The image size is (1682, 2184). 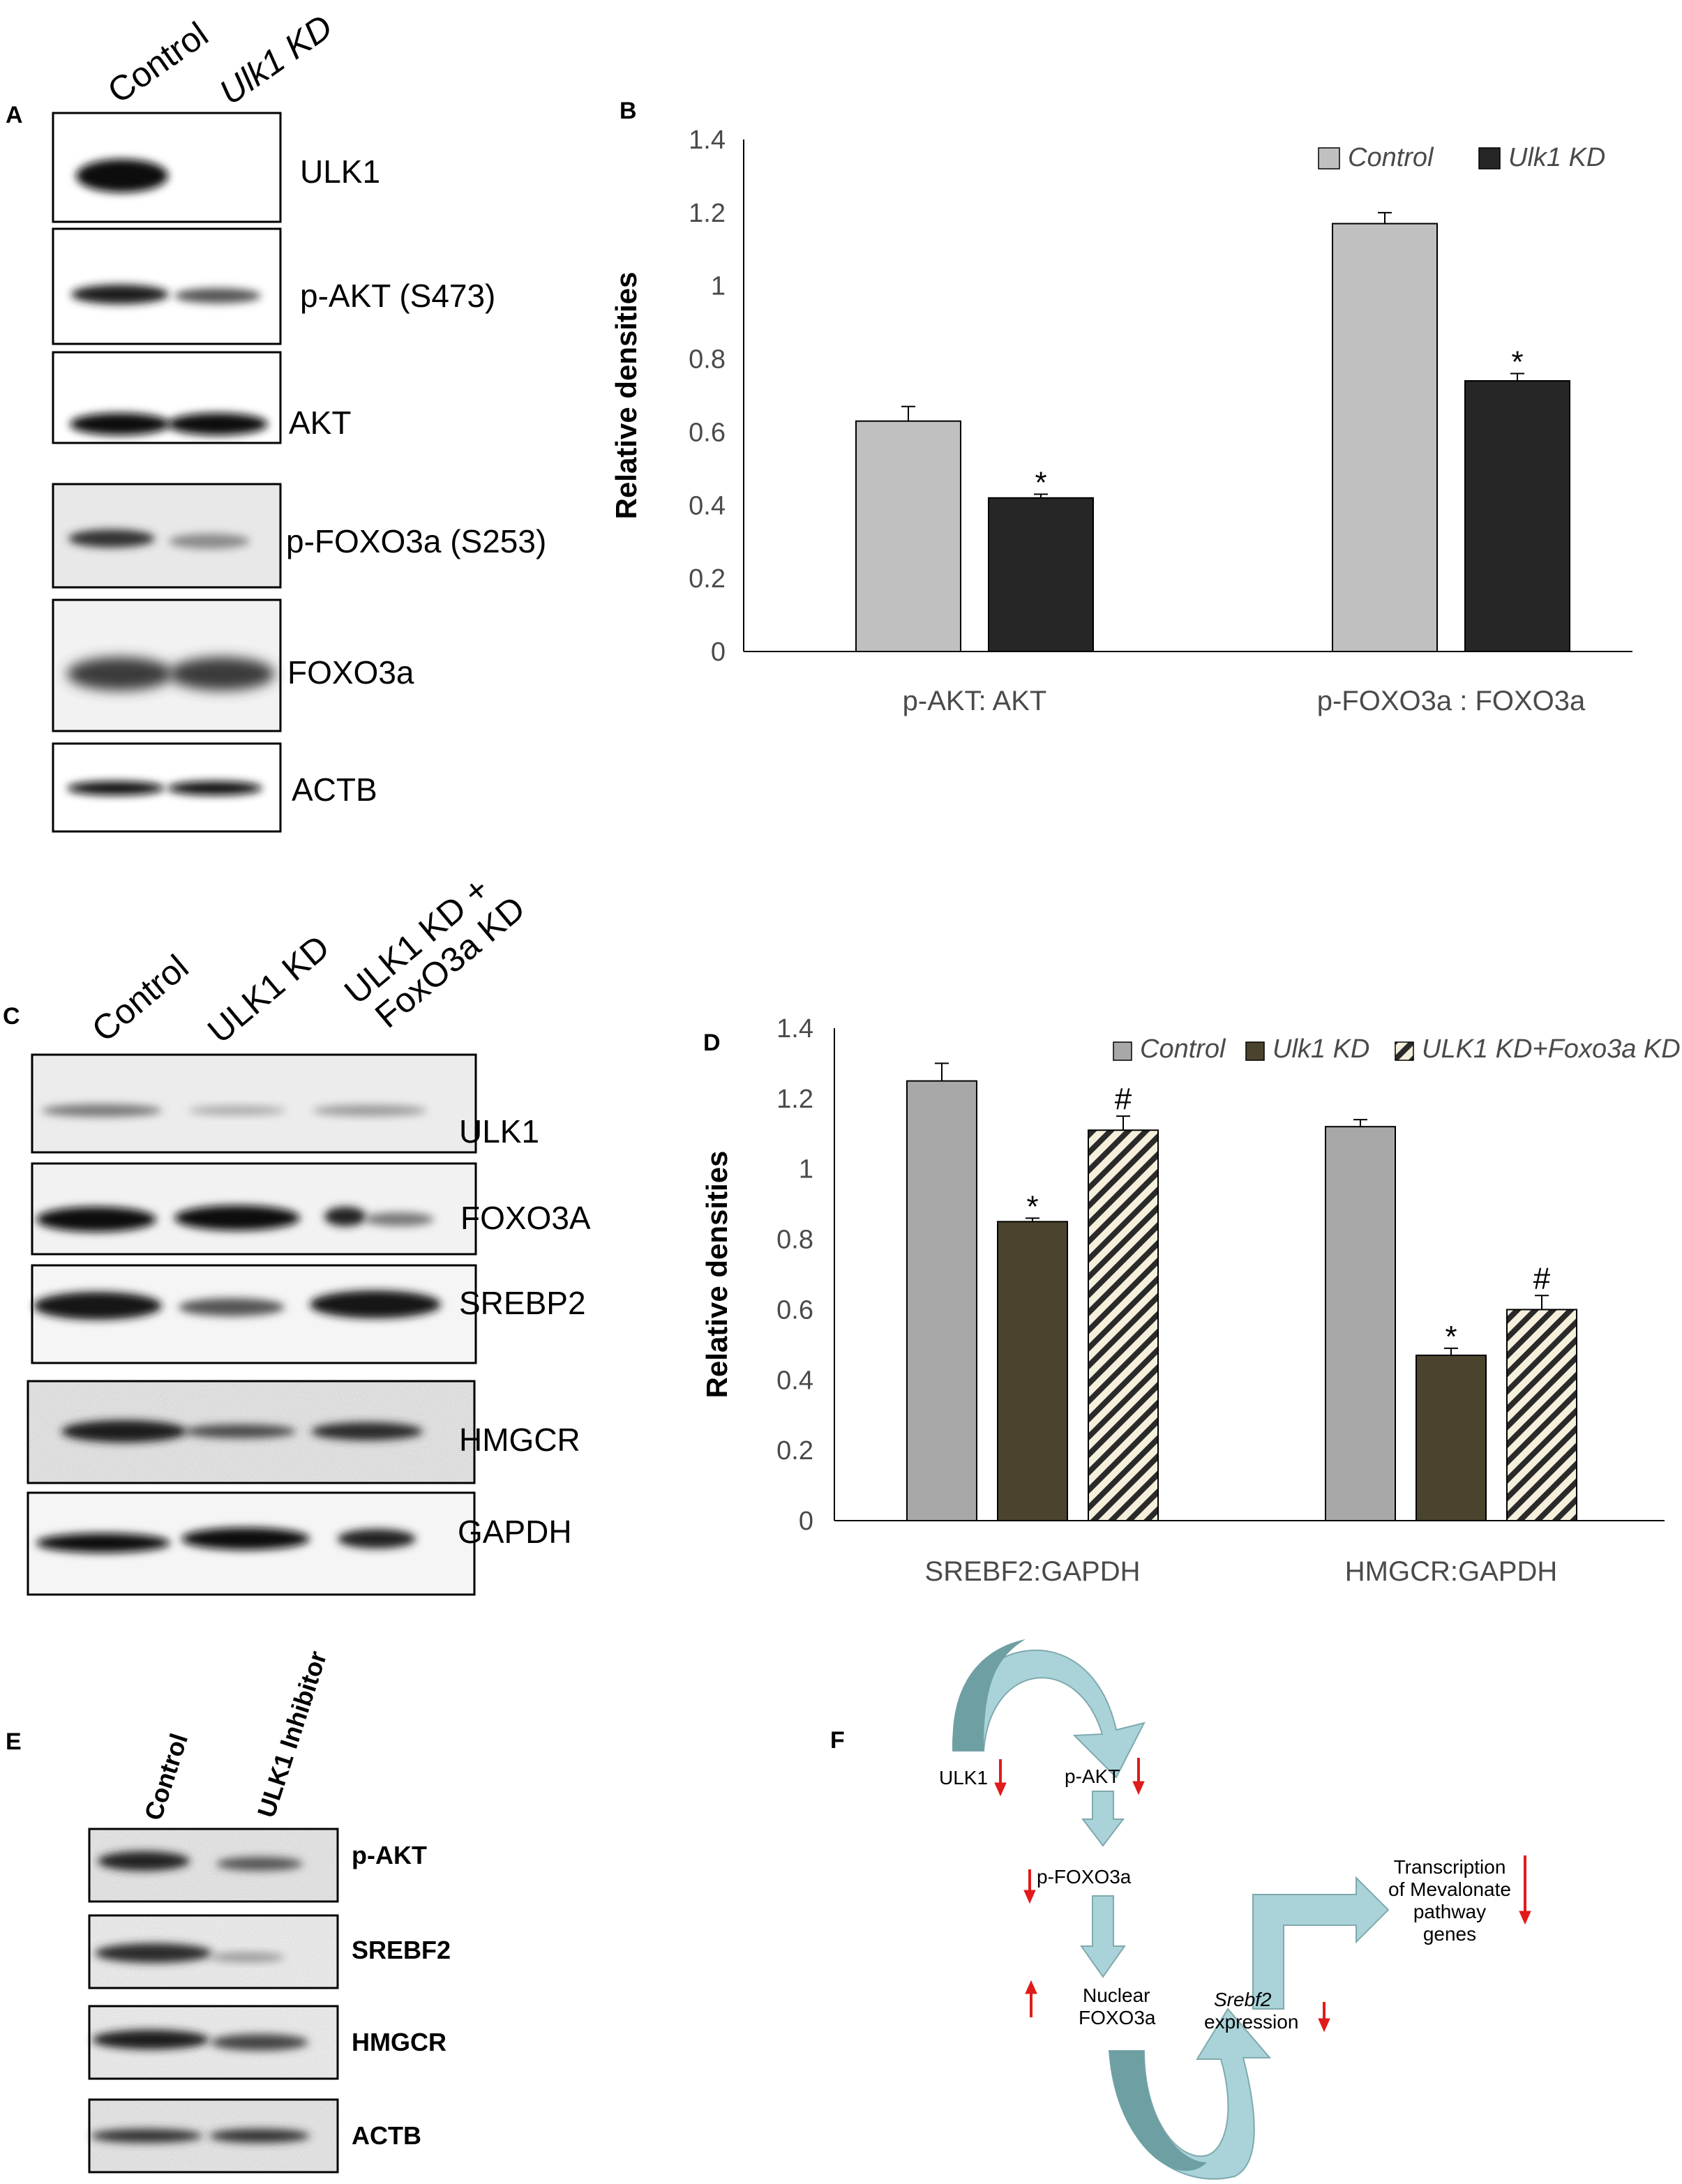 I want to click on node-pfoxo3a: p-FOXO3a, so click(x=1084, y=1877).